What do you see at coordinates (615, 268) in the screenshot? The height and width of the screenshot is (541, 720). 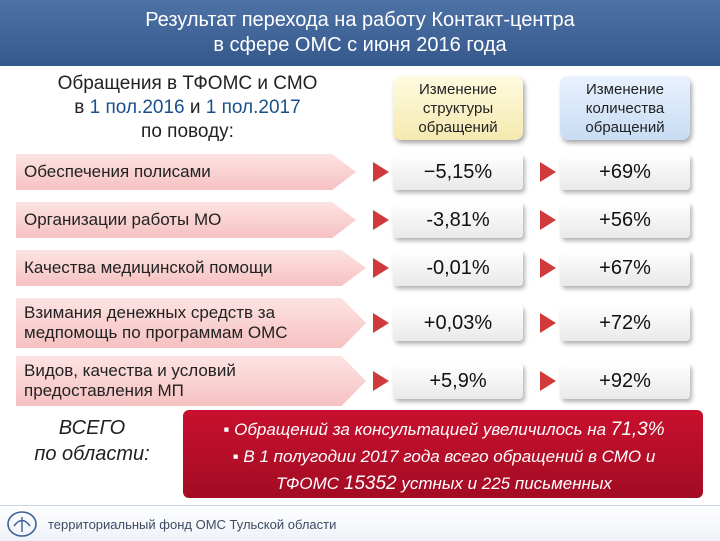 I see `count-change-cell: +67%` at bounding box center [615, 268].